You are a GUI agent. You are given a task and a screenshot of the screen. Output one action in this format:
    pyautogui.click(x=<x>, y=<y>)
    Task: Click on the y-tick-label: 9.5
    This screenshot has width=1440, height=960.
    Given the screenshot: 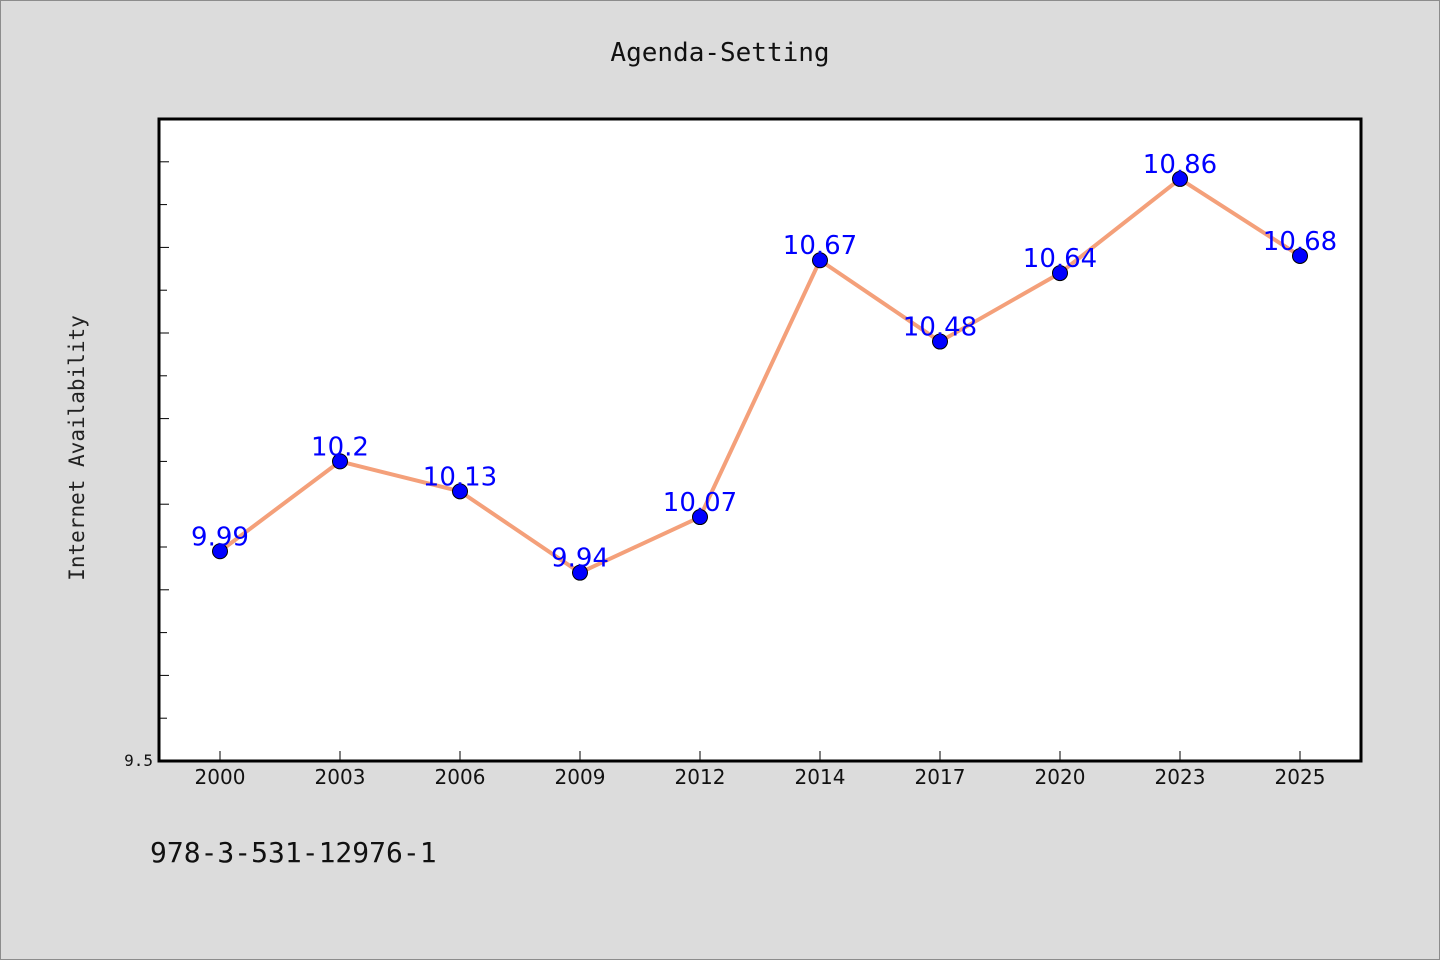 What is the action you would take?
    pyautogui.click(x=138, y=760)
    